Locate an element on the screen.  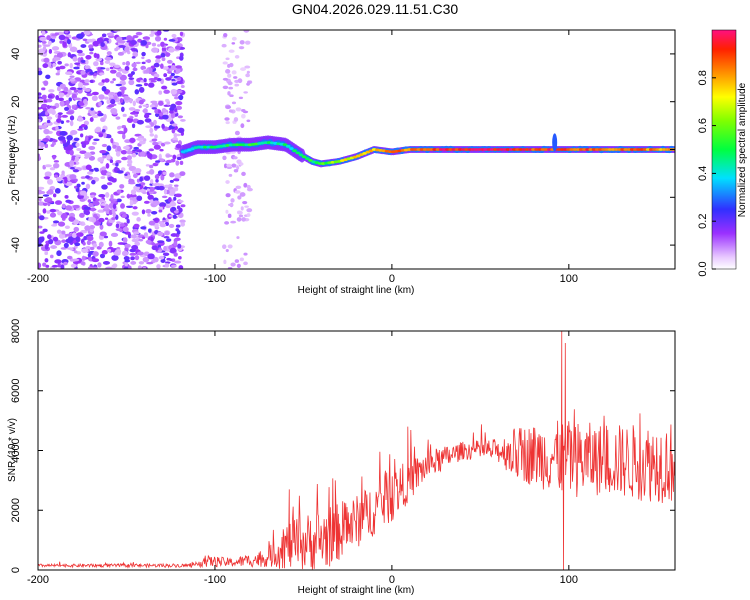
colorbar-tick-label: 0.4 is located at coordinates (703, 173).